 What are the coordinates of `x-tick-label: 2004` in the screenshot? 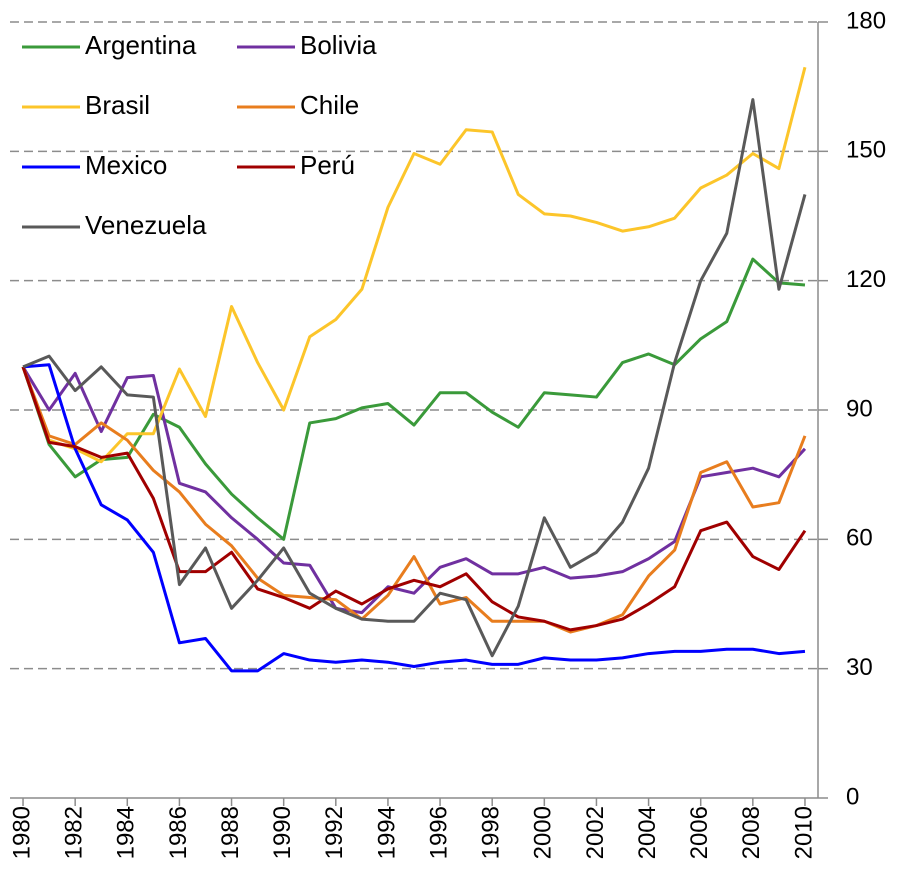 It's located at (647, 832).